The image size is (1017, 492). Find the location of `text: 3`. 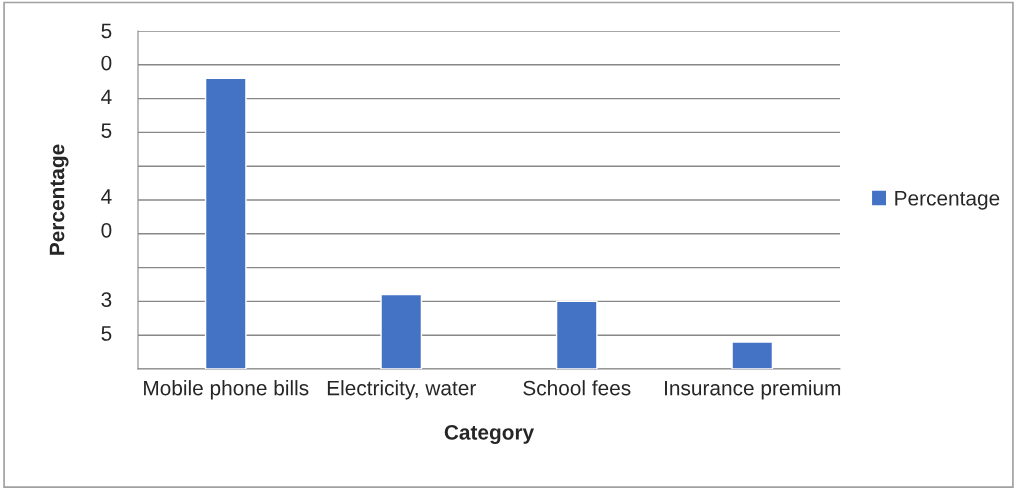

text: 3 is located at coordinates (106, 299).